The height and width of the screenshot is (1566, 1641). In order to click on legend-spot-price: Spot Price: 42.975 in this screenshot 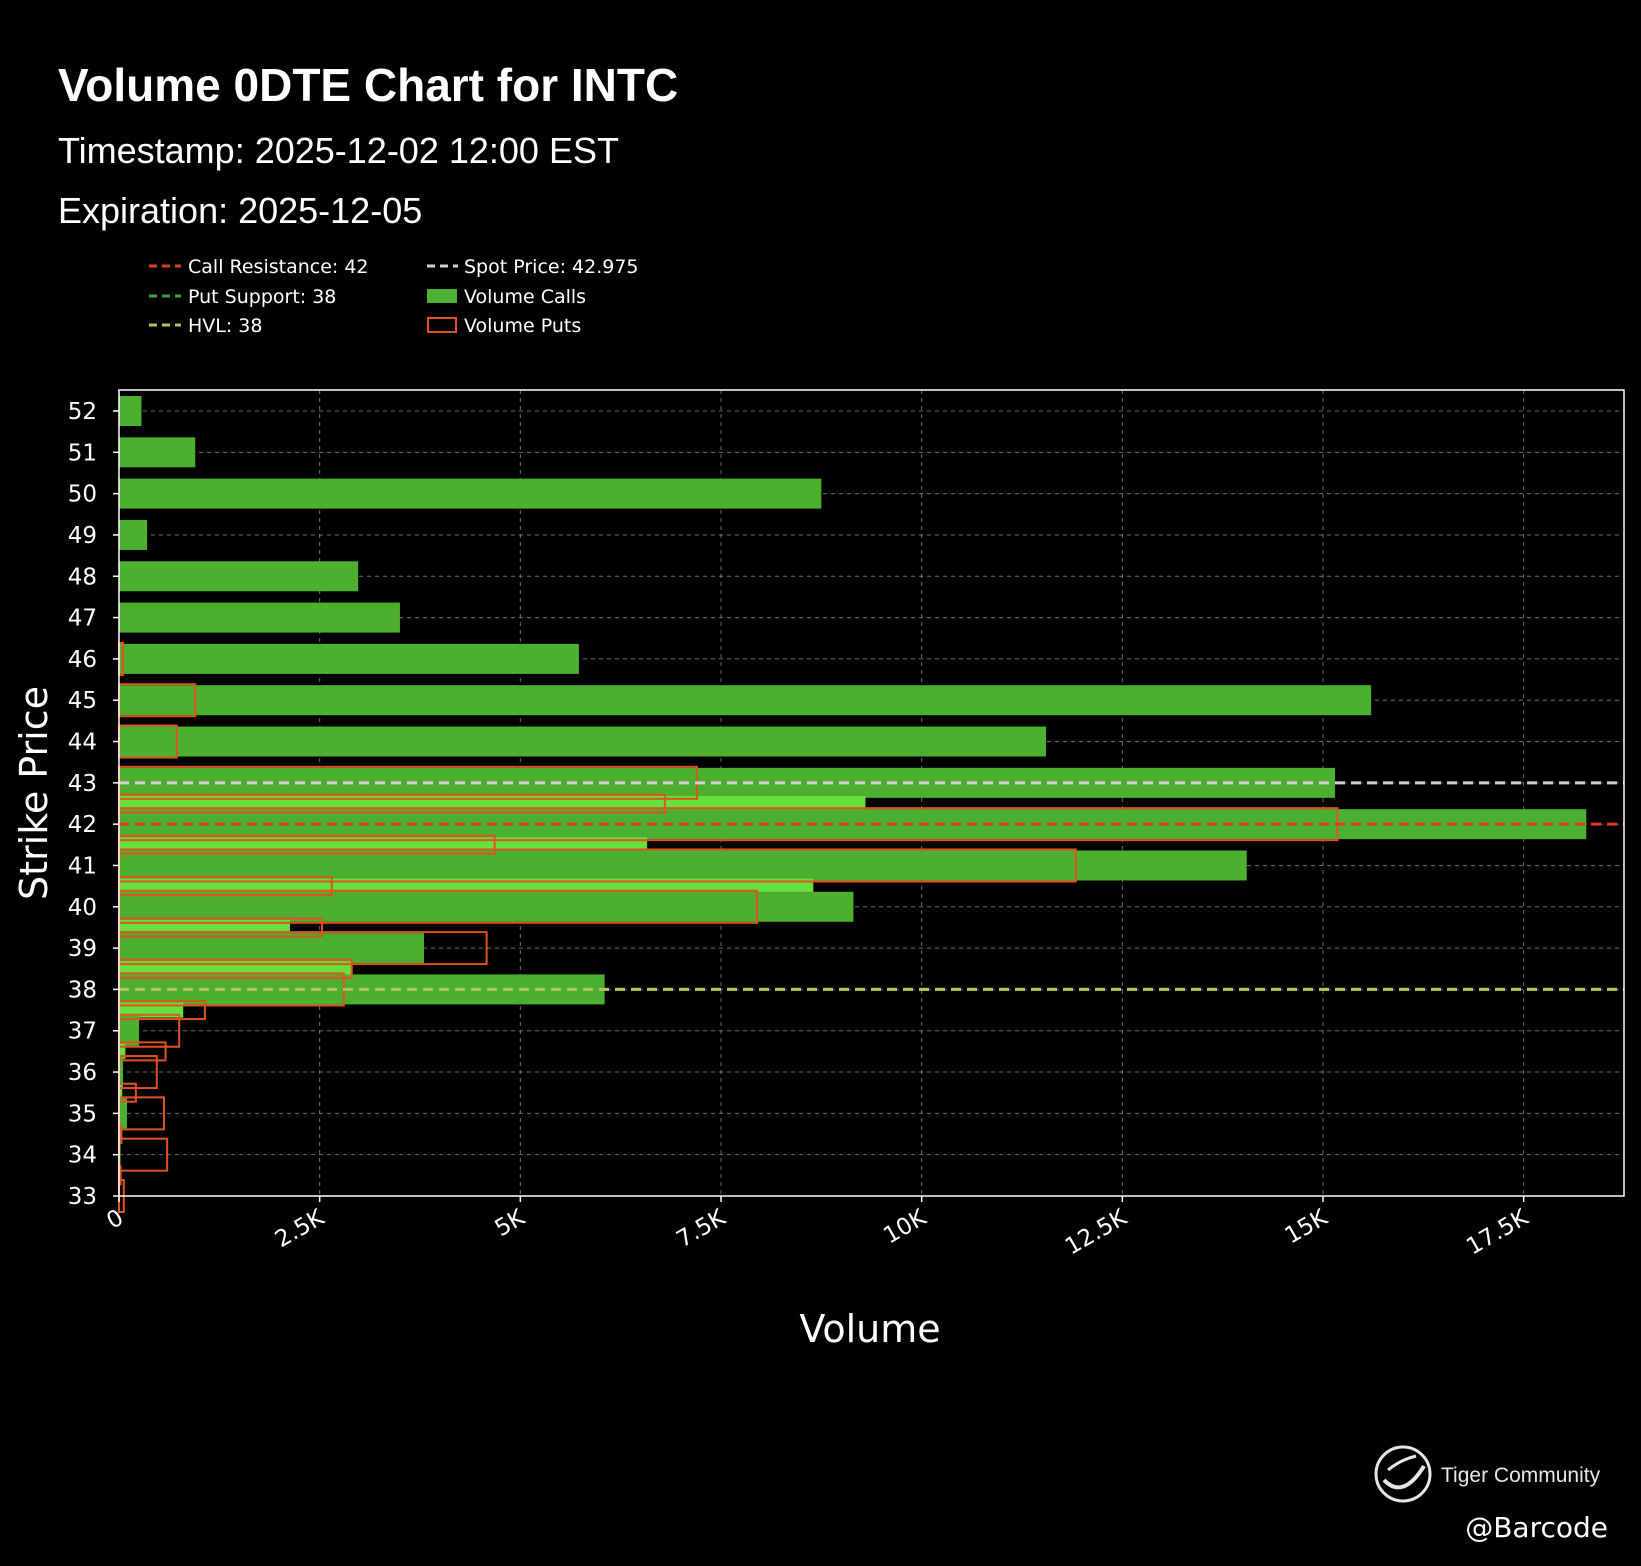, I will do `click(551, 267)`.